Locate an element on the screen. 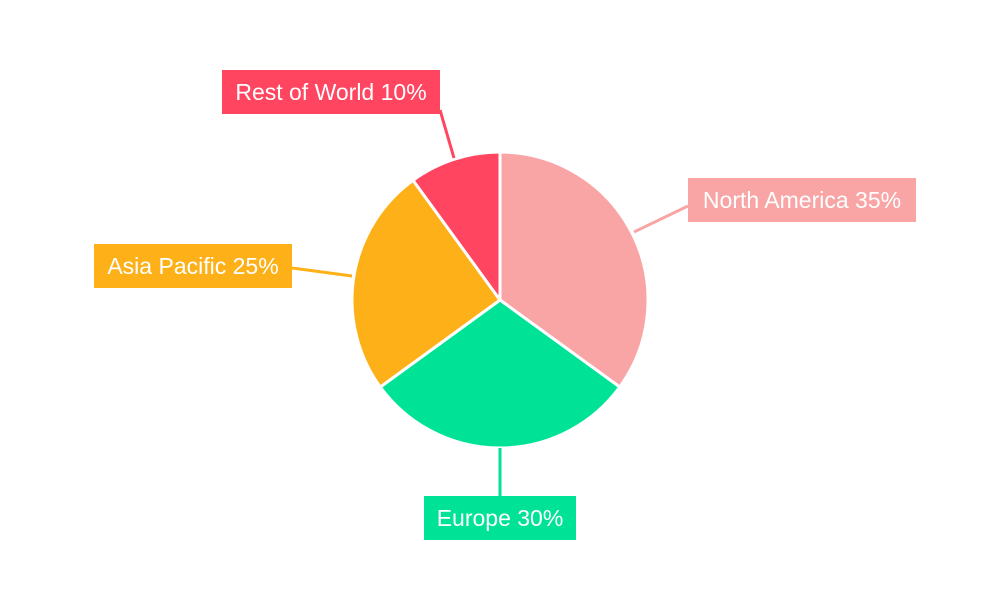 The width and height of the screenshot is (1000, 600). pie-slice-asia-pacific is located at coordinates (426, 283).